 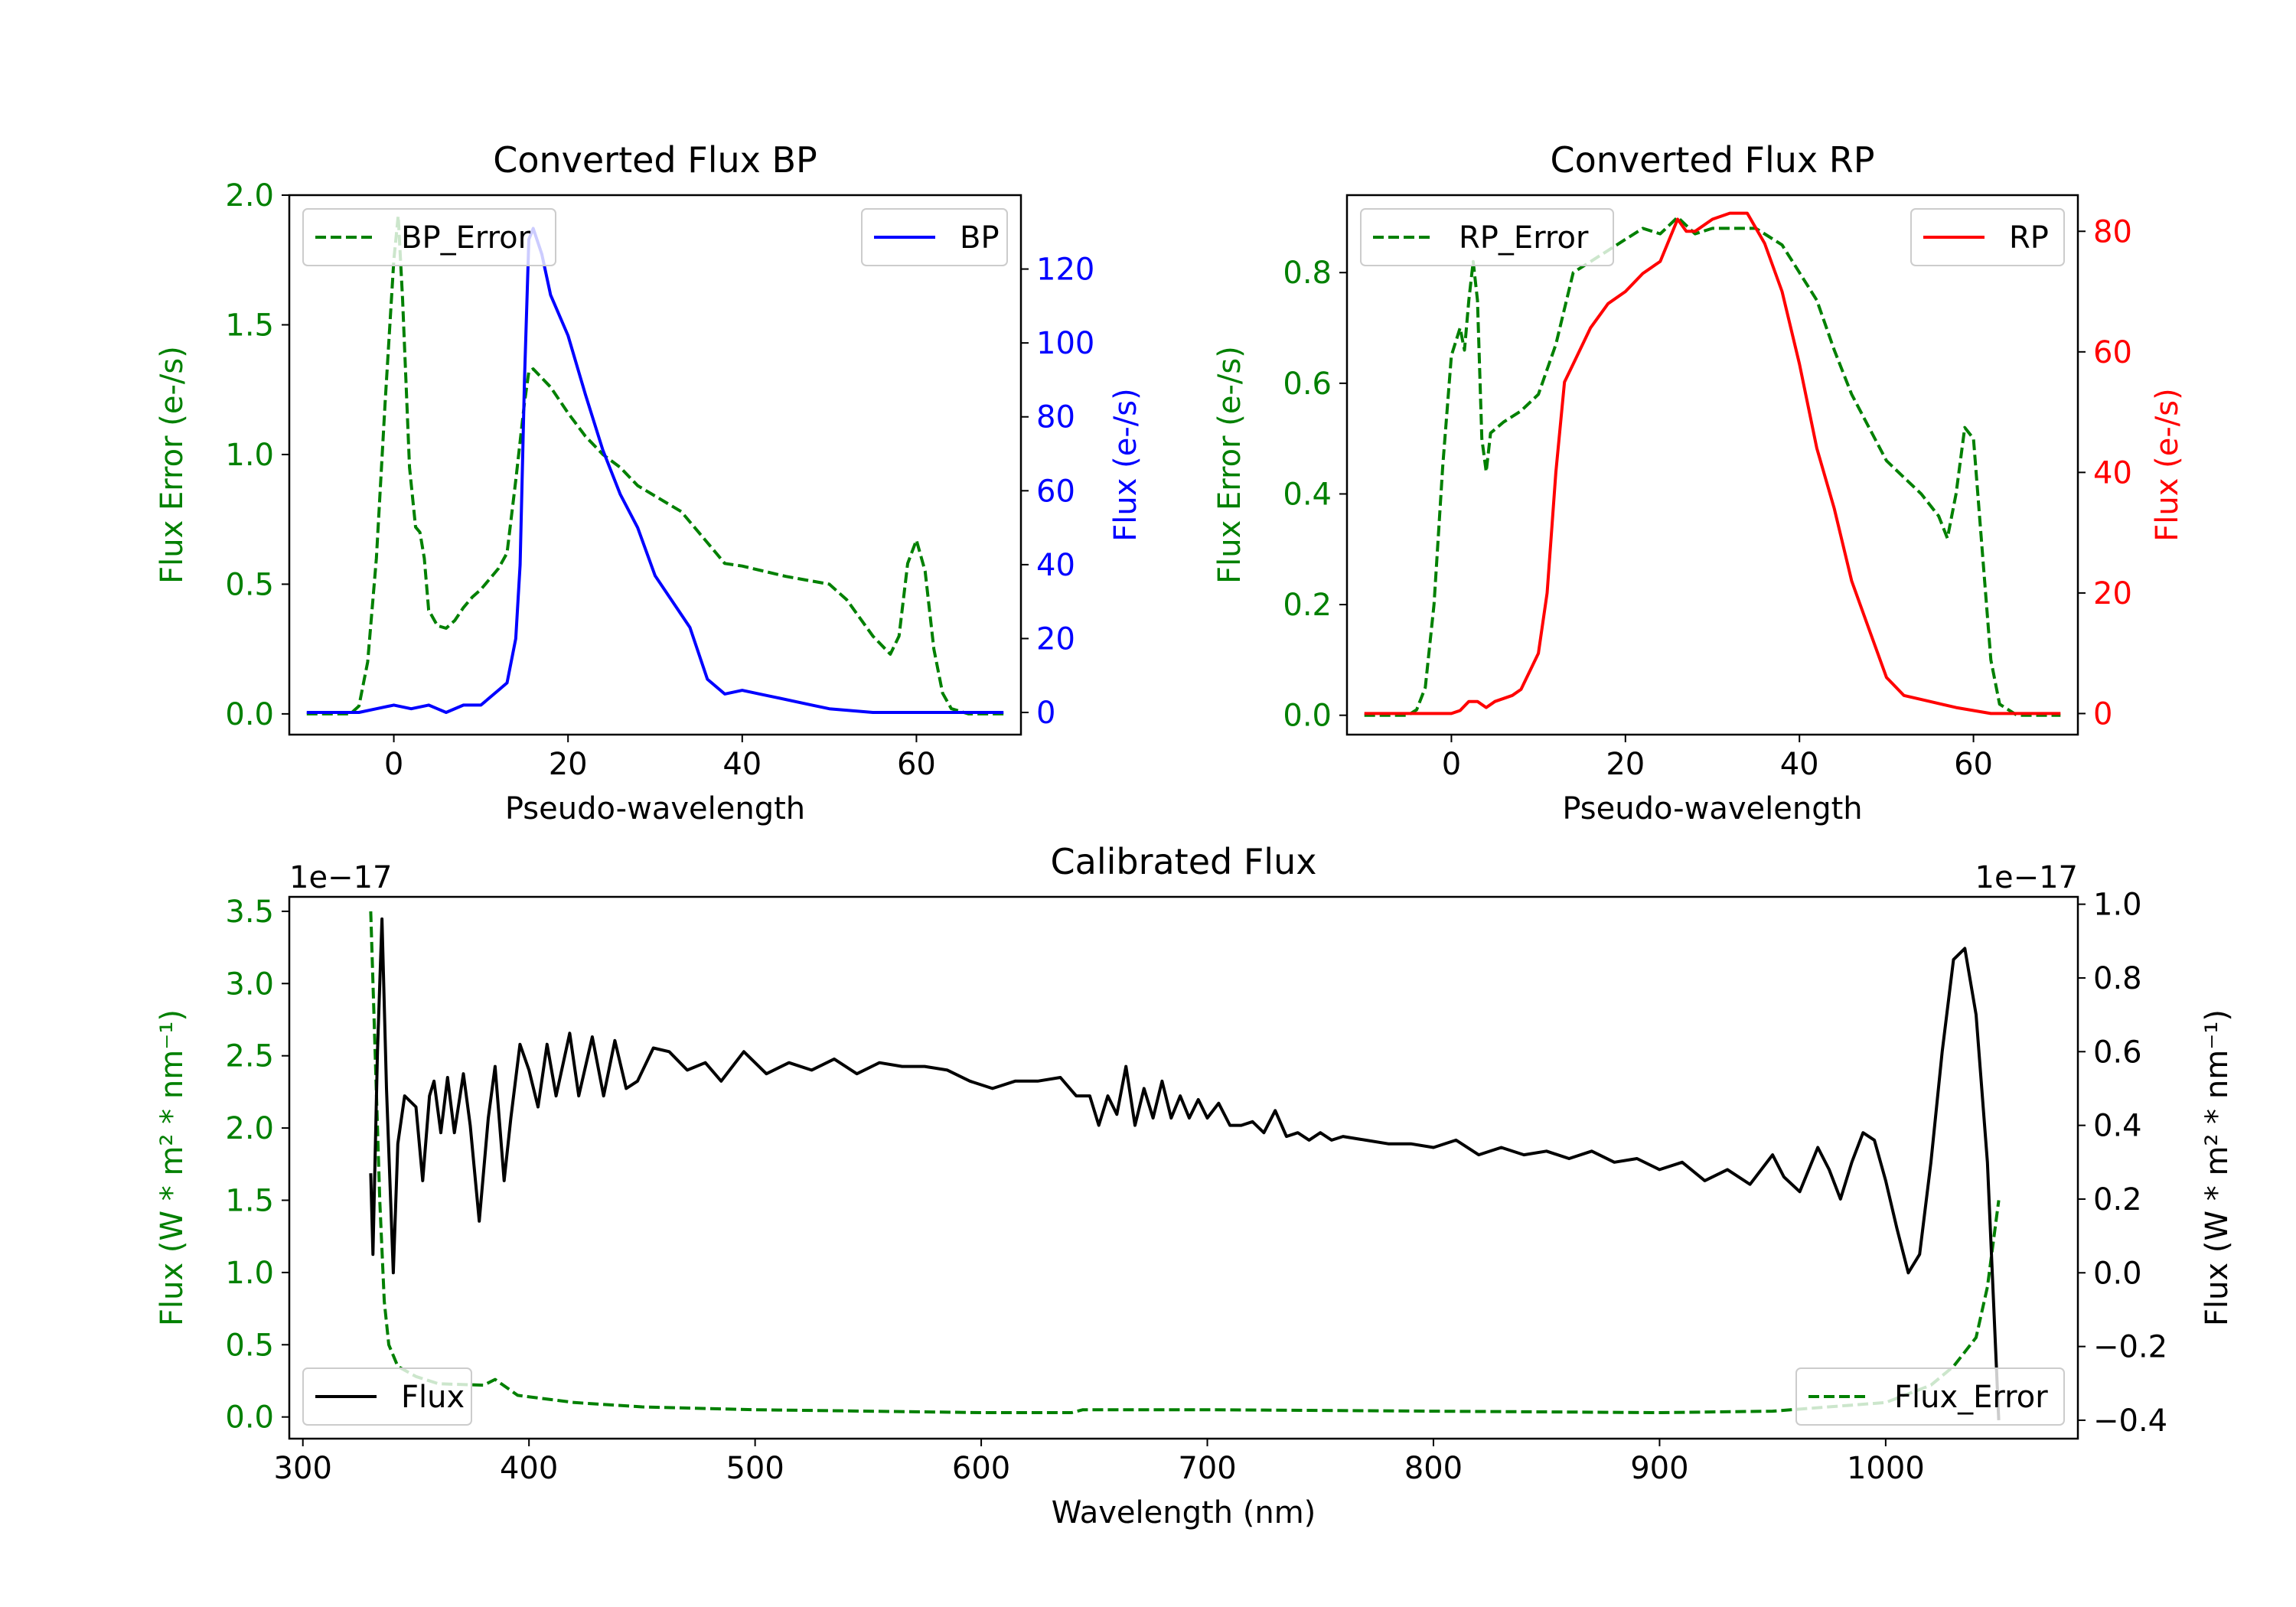 What do you see at coordinates (1886, 1468) in the screenshot?
I see `cal-xtick-label: 1000` at bounding box center [1886, 1468].